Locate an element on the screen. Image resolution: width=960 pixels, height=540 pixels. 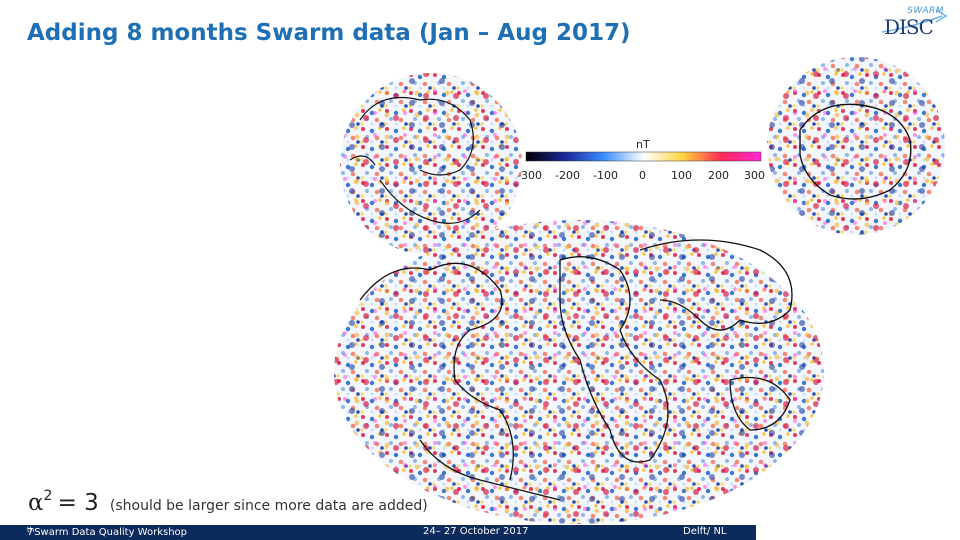
colorbar-tick: -100 is located at coordinates (605, 175).